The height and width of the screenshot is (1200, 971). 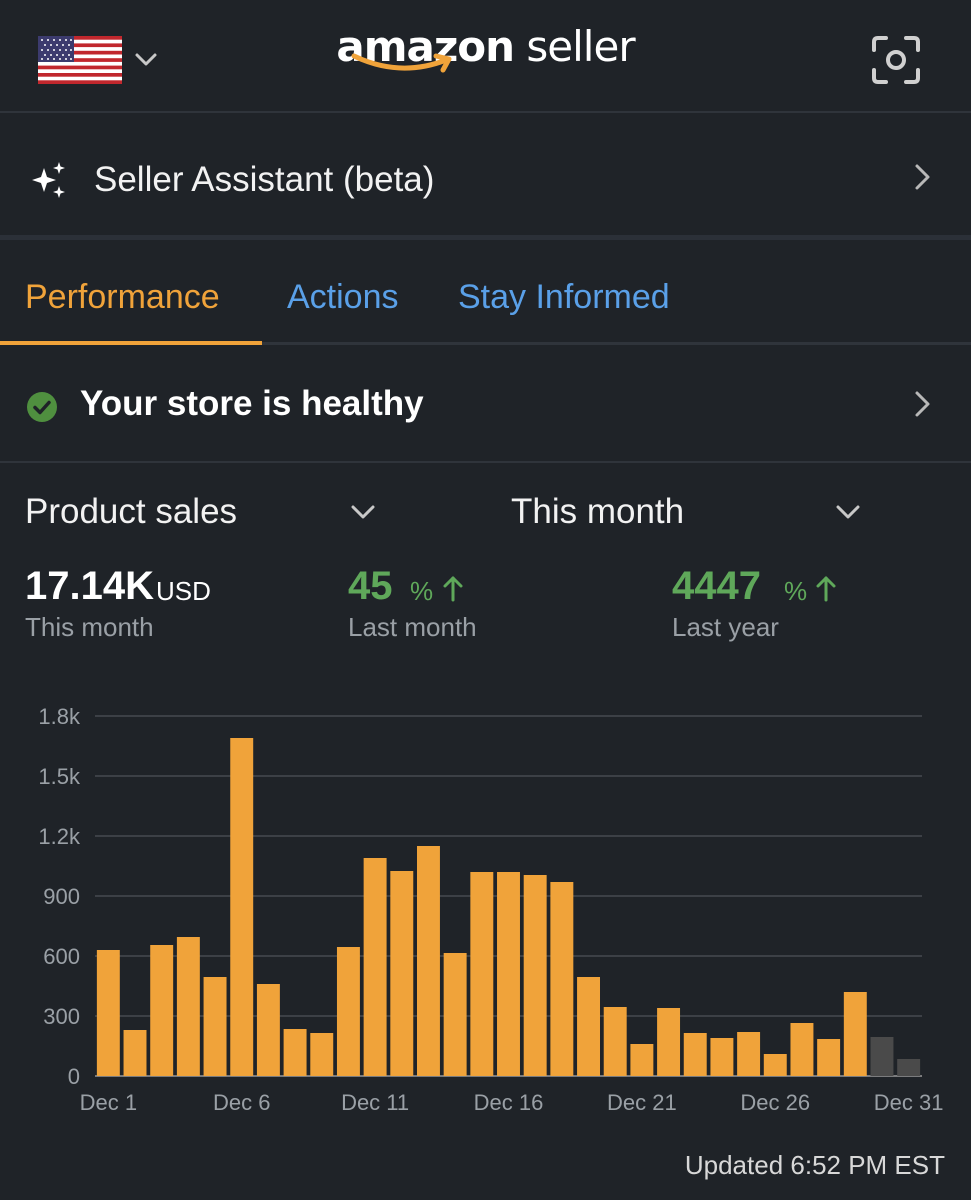 I want to click on y-tick-label: 1.2k, so click(x=59, y=836).